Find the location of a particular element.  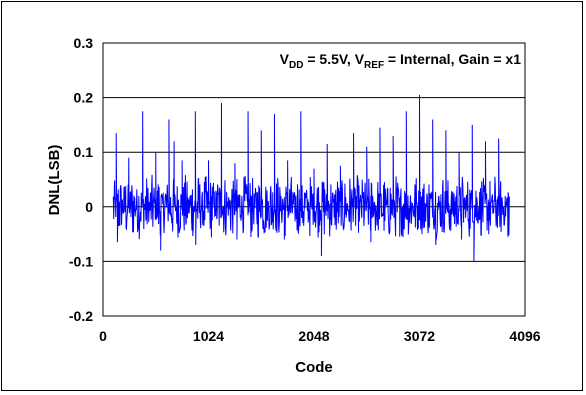

x-tick-labels: 0 1024 2048 3072 4096 is located at coordinates (320, 336).